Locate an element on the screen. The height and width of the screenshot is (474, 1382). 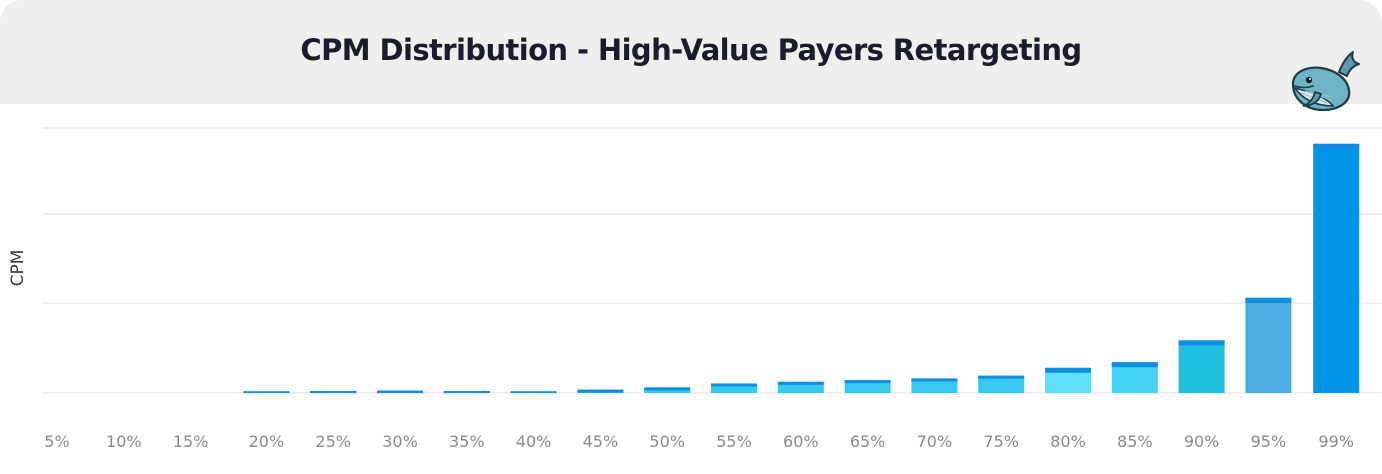
x-tick-label: 95% is located at coordinates (1269, 441).